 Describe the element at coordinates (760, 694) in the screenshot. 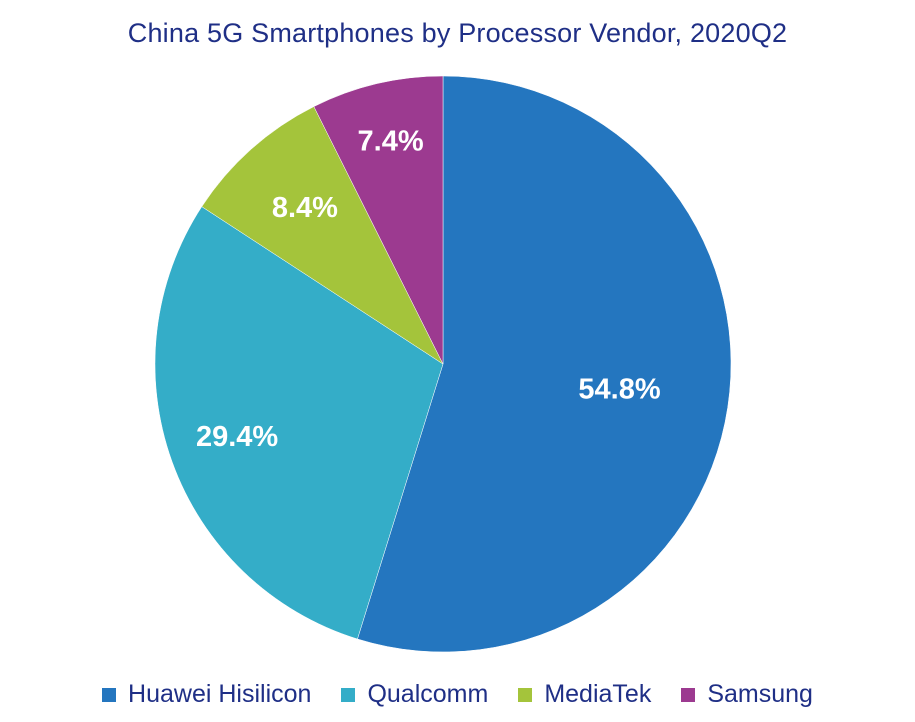

I see `legend-label: Samsung` at that location.